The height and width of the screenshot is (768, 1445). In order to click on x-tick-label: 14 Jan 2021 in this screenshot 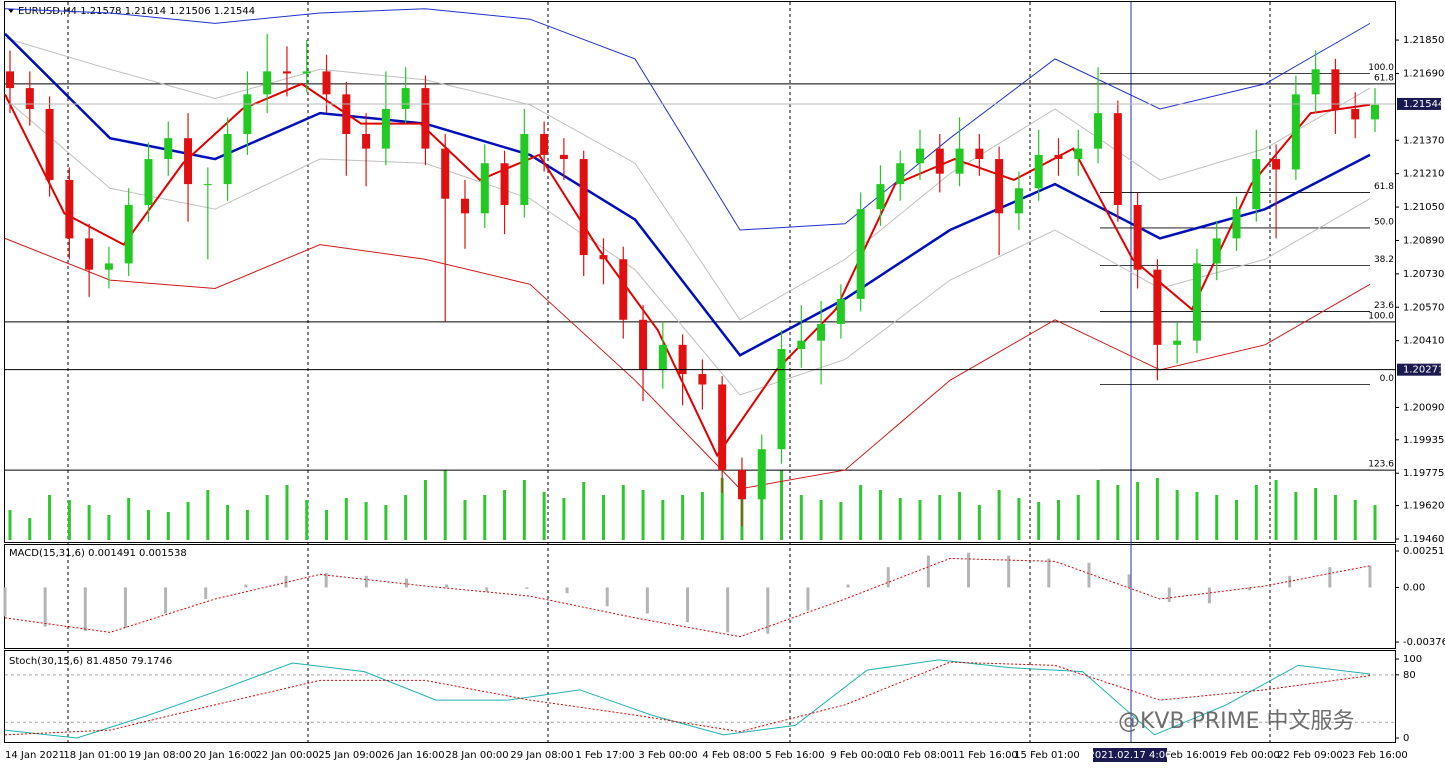, I will do `click(35, 755)`.